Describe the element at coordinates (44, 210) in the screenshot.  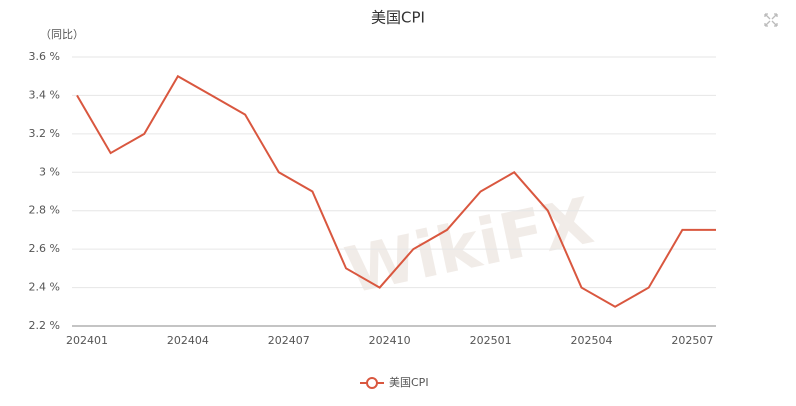
I see `y-tick-label: 2.8 %` at that location.